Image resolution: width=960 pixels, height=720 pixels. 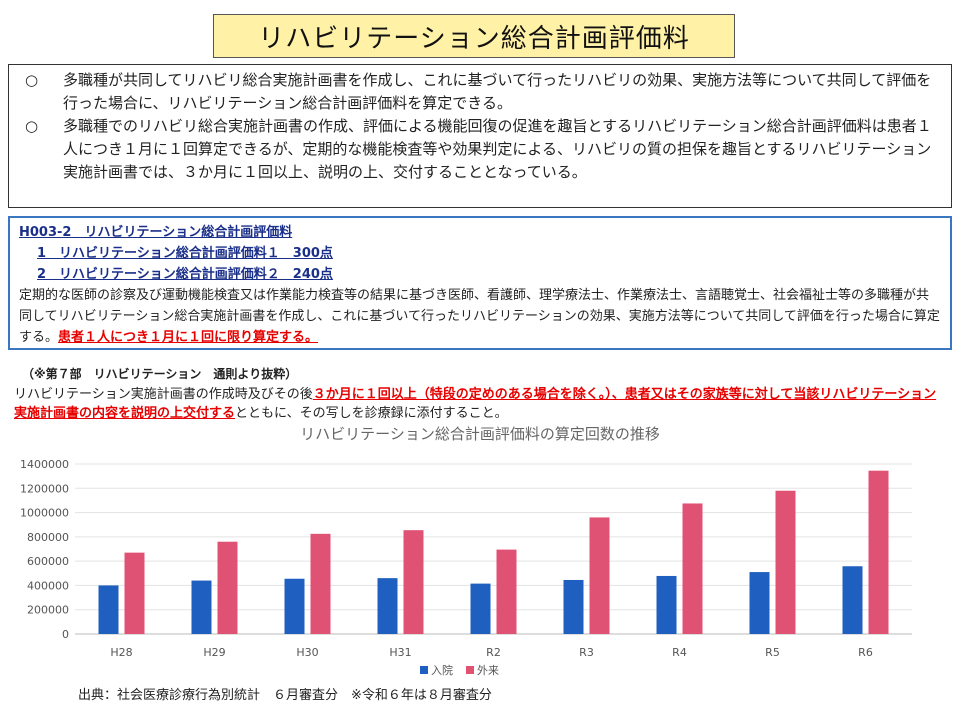 What do you see at coordinates (214, 652) in the screenshot?
I see `x-tick-label: H29` at bounding box center [214, 652].